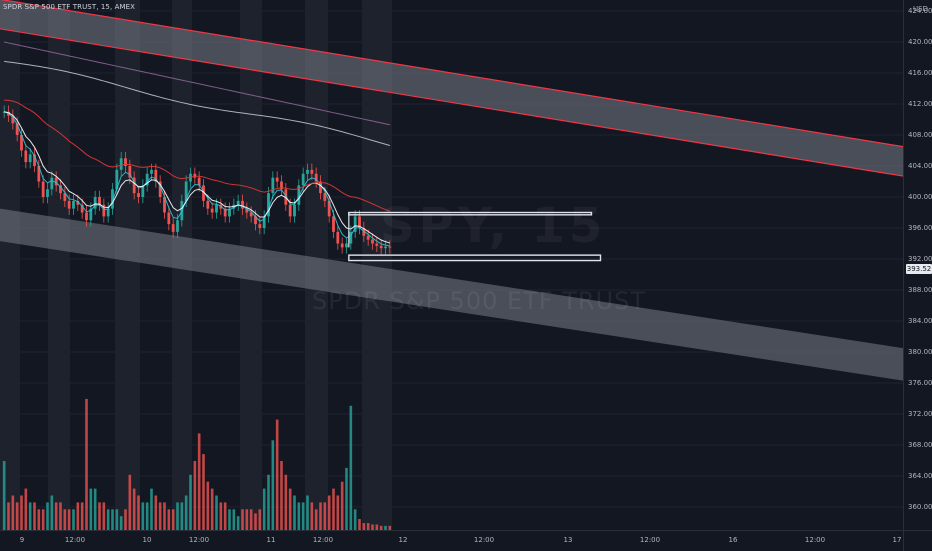 Image resolution: width=932 pixels, height=551 pixels. Describe the element at coordinates (69, 7) in the screenshot. I see `chart-title: SPDR S&P 500 ETF TRUST, 15, AMEX` at that location.